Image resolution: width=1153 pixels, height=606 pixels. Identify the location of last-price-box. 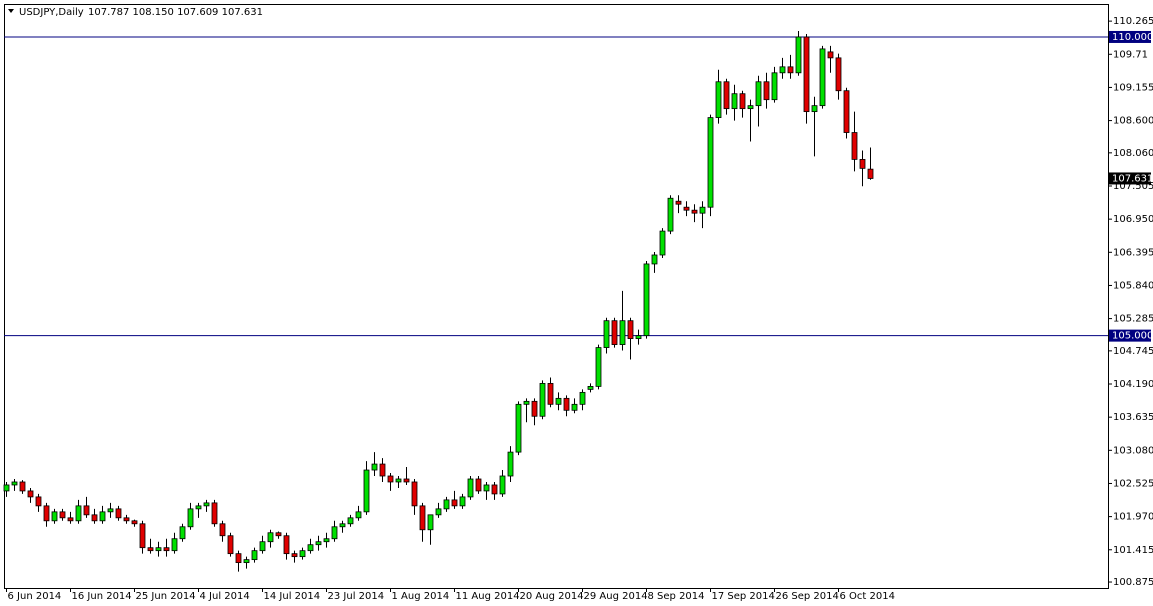
(1130, 178).